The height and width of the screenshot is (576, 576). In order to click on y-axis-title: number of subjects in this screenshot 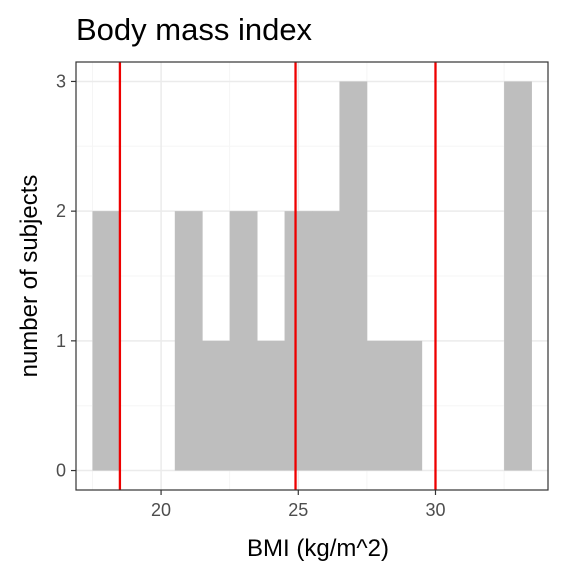, I will do `click(29, 276)`.